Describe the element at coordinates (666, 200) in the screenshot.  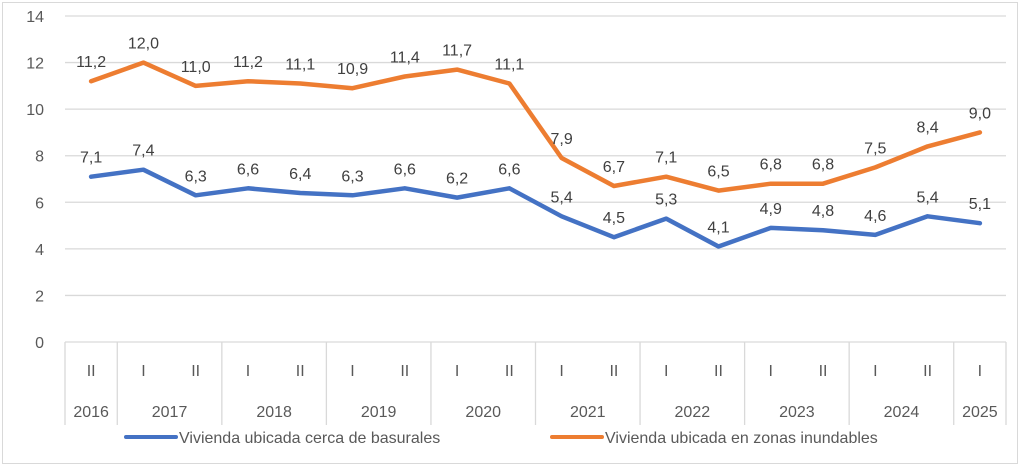
I see `data-label: 5,3` at that location.